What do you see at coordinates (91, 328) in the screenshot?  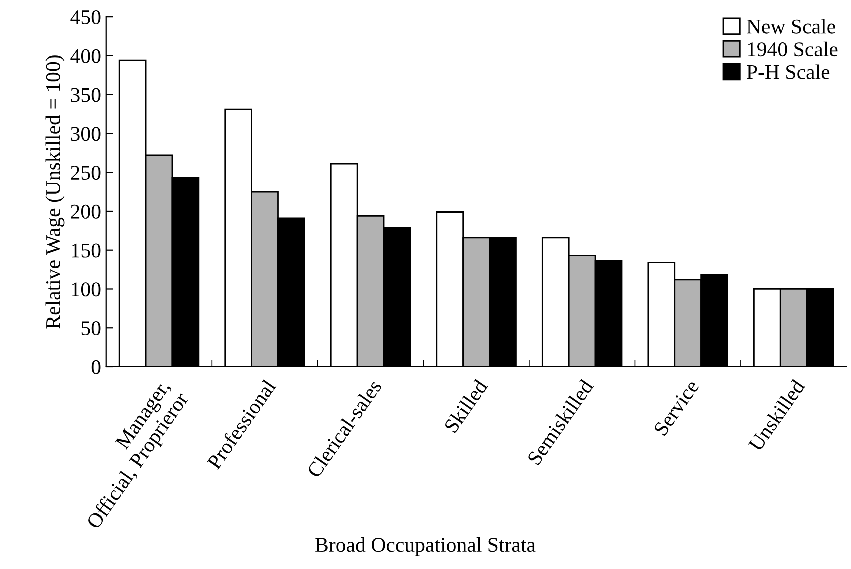 I see `y-tick-label: 50` at bounding box center [91, 328].